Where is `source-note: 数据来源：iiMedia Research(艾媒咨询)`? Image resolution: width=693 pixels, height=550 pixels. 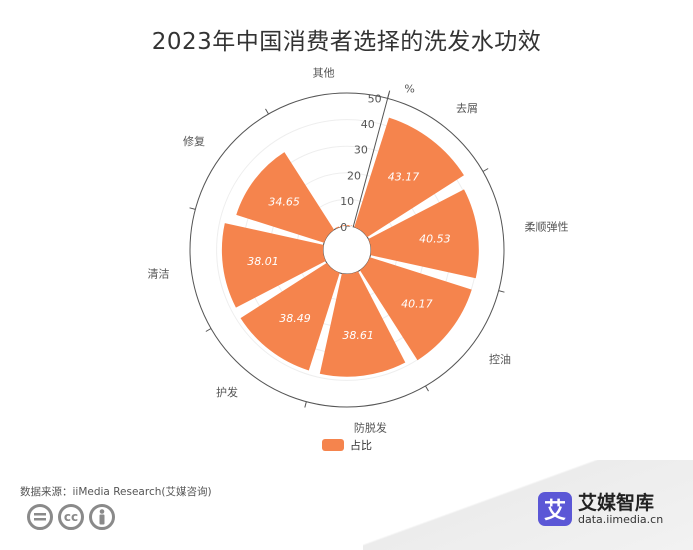
source-note: 数据来源：iiMedia Research(艾媒咨询) is located at coordinates (116, 492).